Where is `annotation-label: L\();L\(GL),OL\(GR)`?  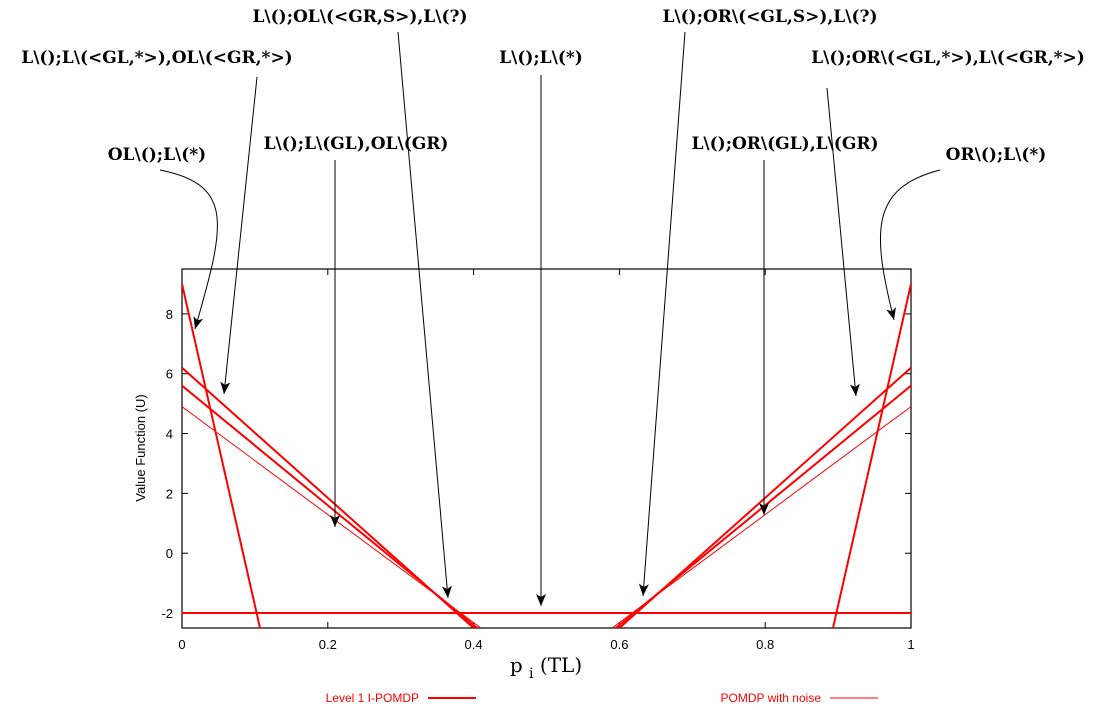
annotation-label: L\();L\(GL),OL\(GR) is located at coordinates (356, 144).